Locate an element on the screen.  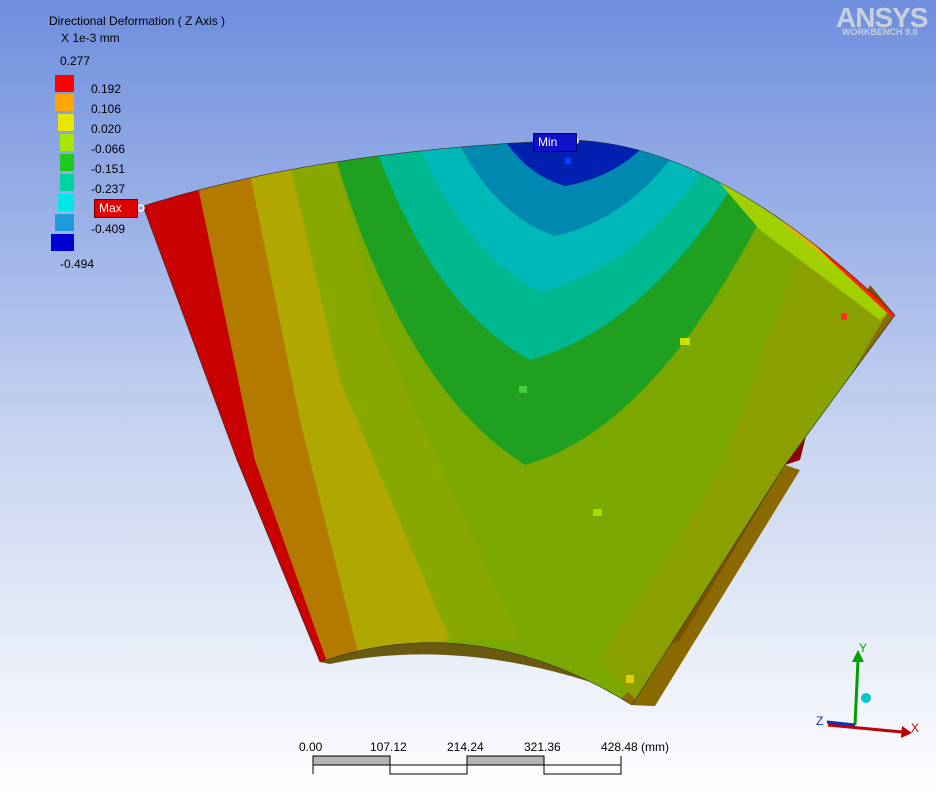
legend-band-label: -0.237 is located at coordinates (108, 189).